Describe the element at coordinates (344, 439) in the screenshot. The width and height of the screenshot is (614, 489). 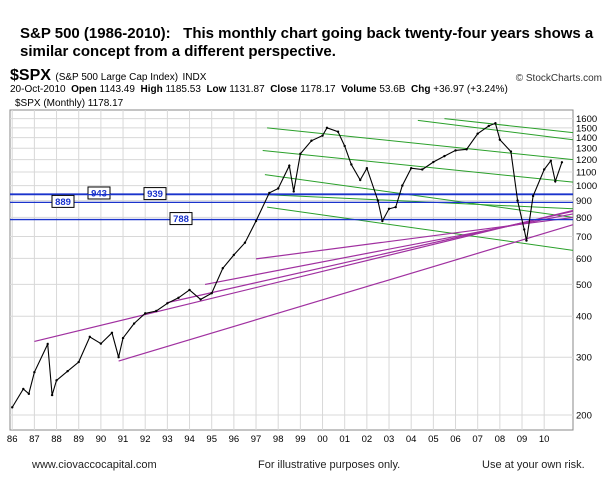
I see `x-tick-label: 01` at that location.